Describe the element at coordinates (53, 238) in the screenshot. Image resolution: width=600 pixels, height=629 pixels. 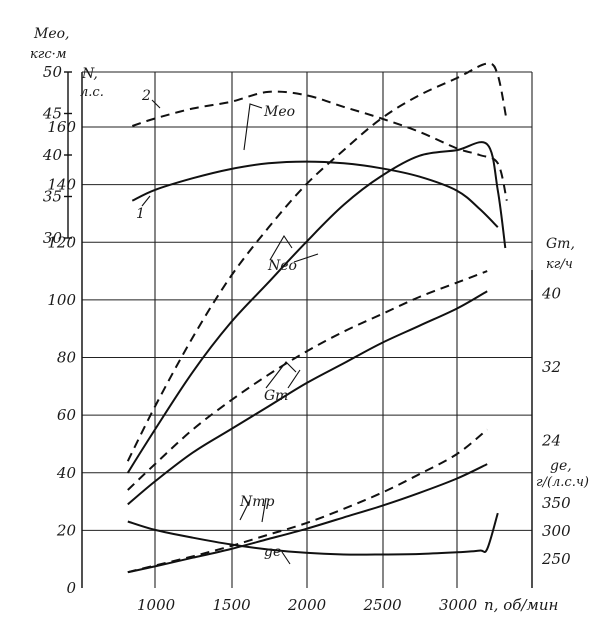
I see `torque-tick-30: 30` at that location.